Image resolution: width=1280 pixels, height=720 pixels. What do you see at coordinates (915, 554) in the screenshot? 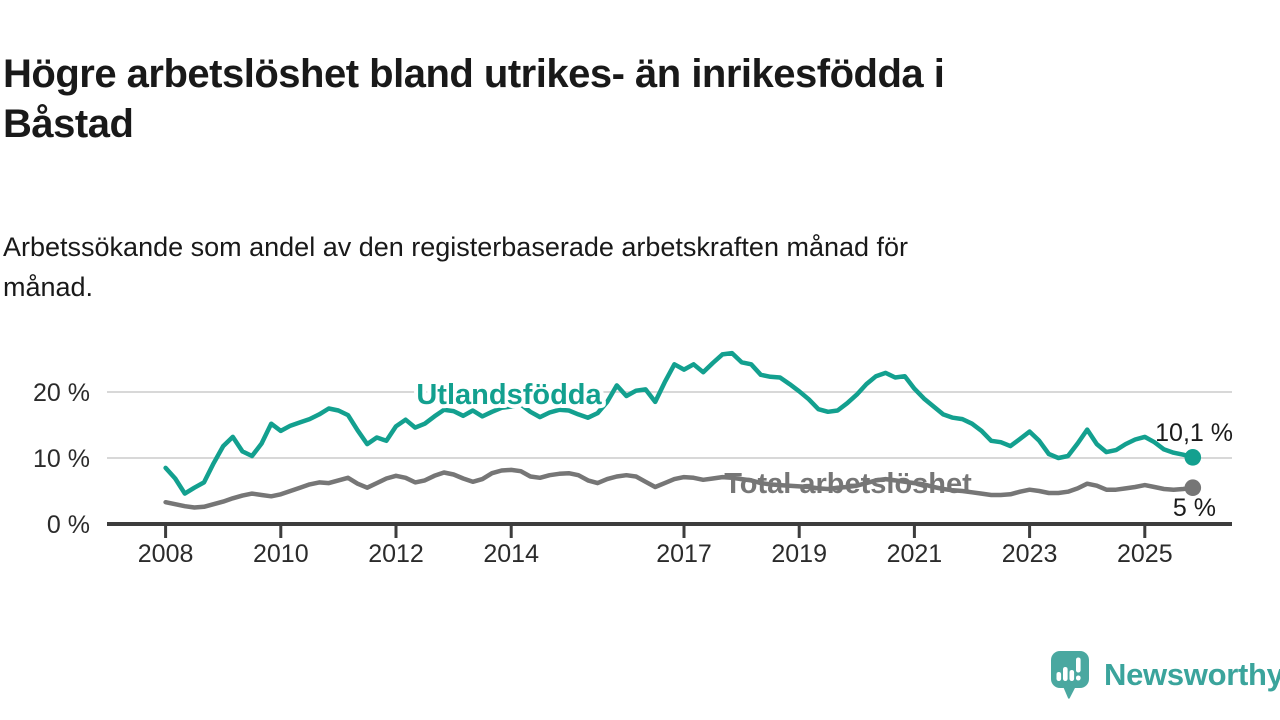
I see `x-tick-label: 2021` at bounding box center [915, 554].